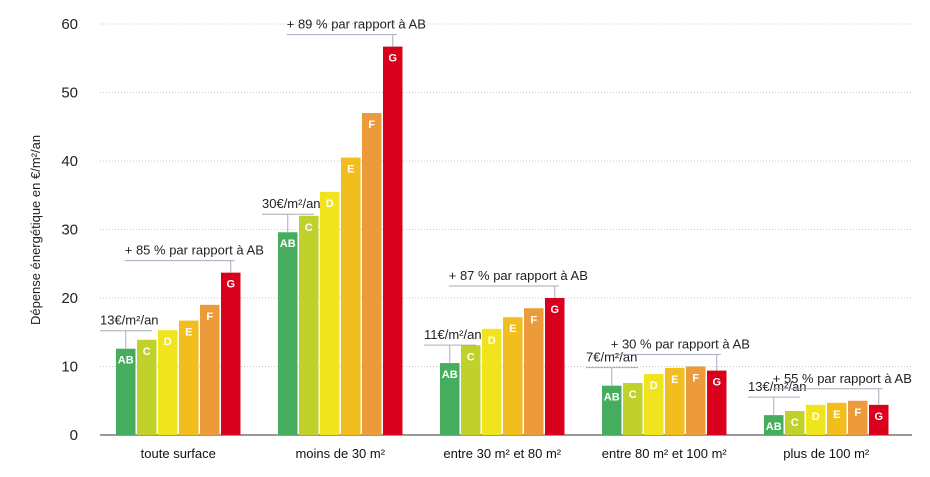  I want to click on y-tick-label: 40, so click(69, 161).